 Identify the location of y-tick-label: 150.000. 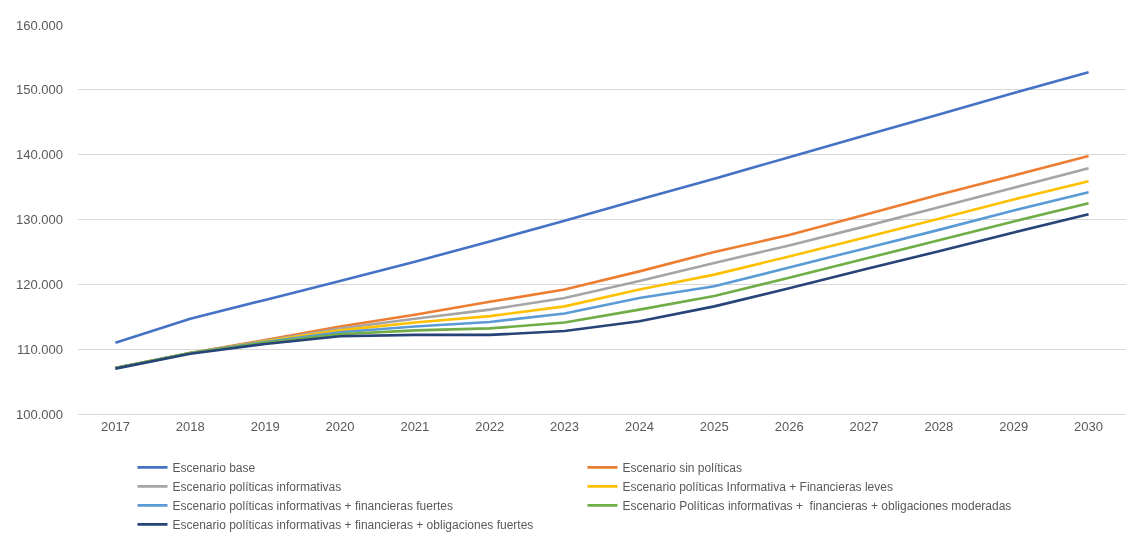
(39, 90).